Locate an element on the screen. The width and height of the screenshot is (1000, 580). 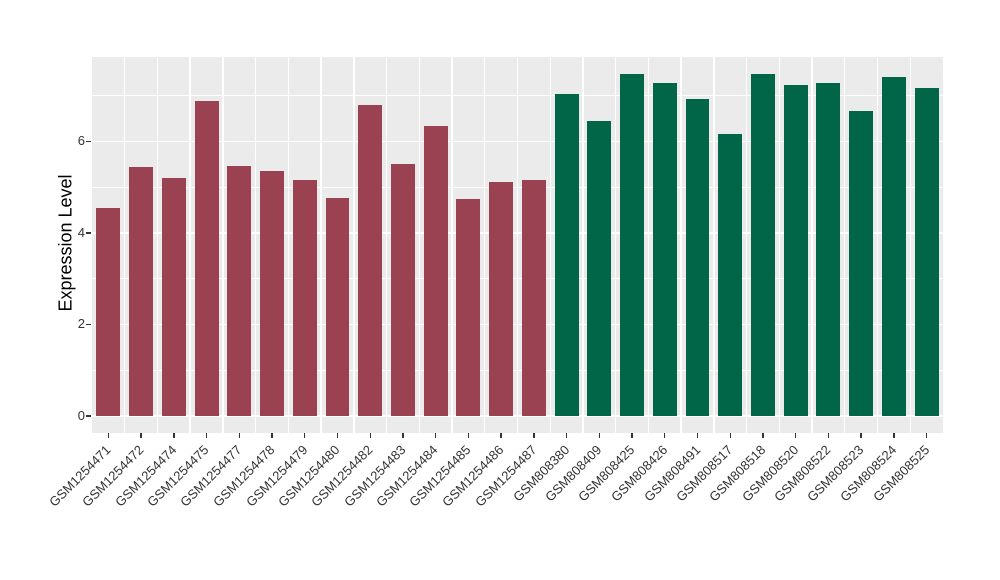
bar-GSM1254477 is located at coordinates (239, 291).